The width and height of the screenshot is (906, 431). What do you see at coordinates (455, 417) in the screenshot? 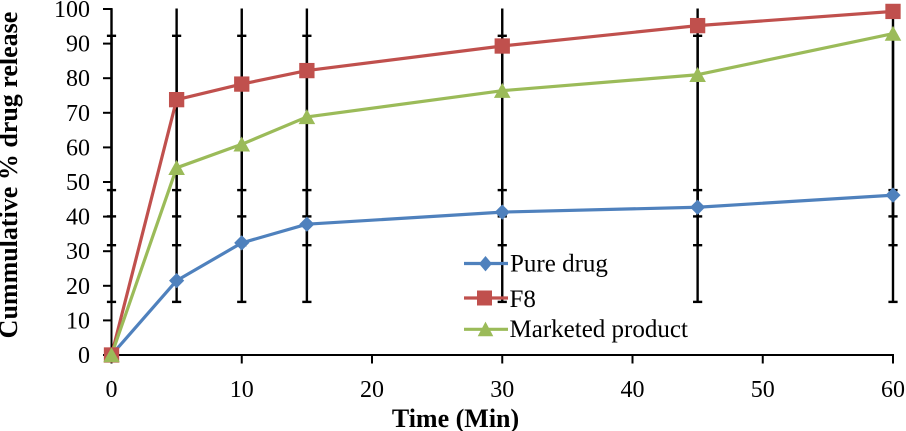
I see `svg-text: Time (Min)` at bounding box center [455, 417].